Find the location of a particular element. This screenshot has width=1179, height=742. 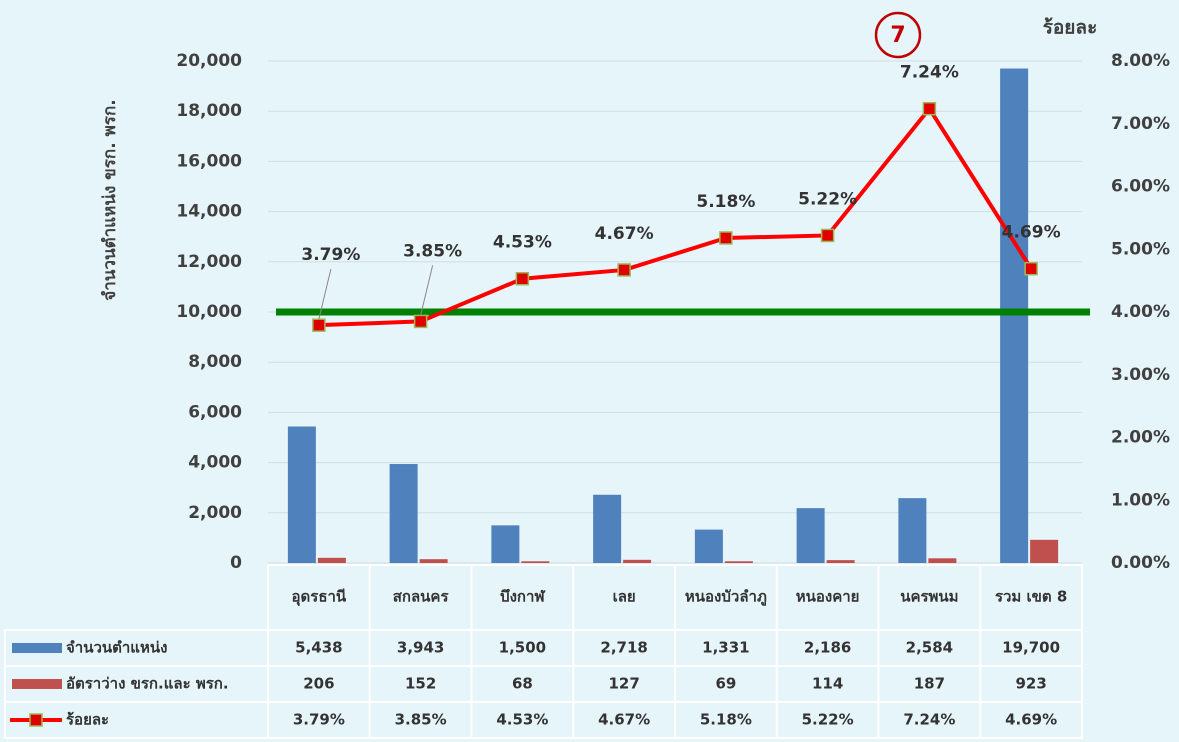

y2-tick-label: 4.00% is located at coordinates (1140, 312).